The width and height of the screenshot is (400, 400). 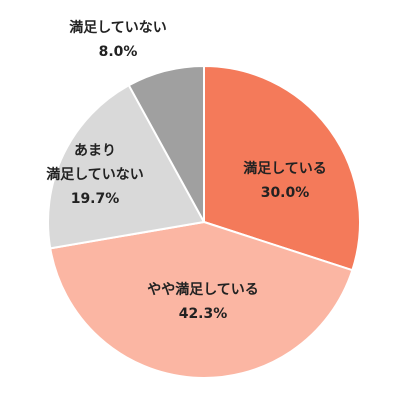 What do you see at coordinates (118, 40) in the screenshot?
I see `slice-label: 満足していない 8.0%` at bounding box center [118, 40].